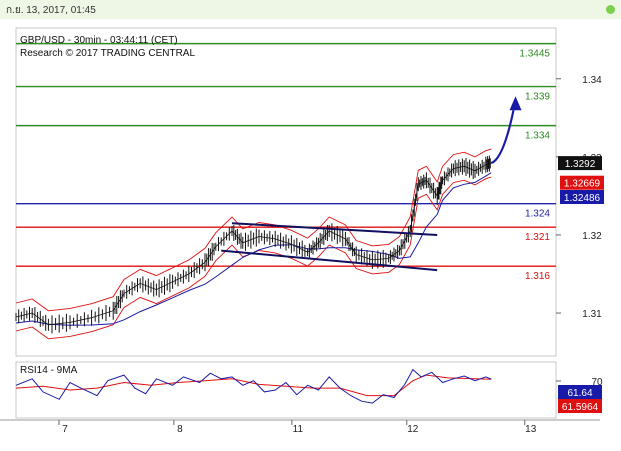 Image resolution: width=621 pixels, height=451 pixels. I want to click on level-label-3: 1.324, so click(537, 214).